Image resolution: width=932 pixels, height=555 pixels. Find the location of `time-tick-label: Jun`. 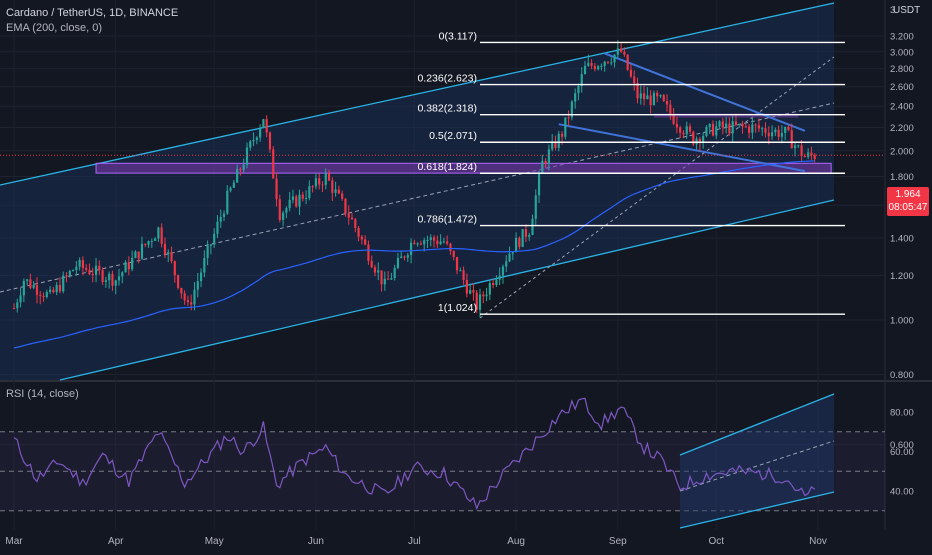

time-tick-label: Jun is located at coordinates (316, 541).